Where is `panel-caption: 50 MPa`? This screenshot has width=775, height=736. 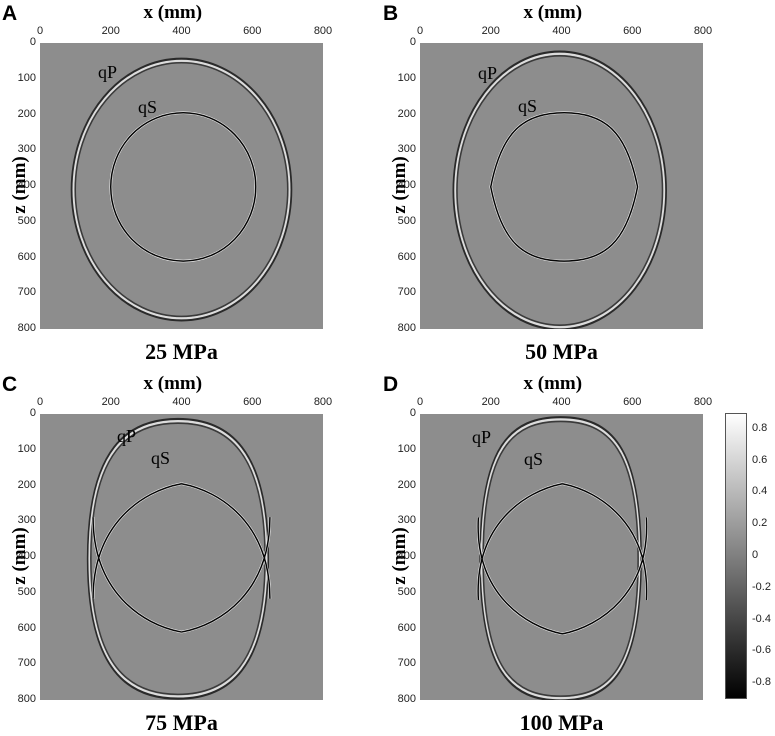 panel-caption: 50 MPa is located at coordinates (561, 351).